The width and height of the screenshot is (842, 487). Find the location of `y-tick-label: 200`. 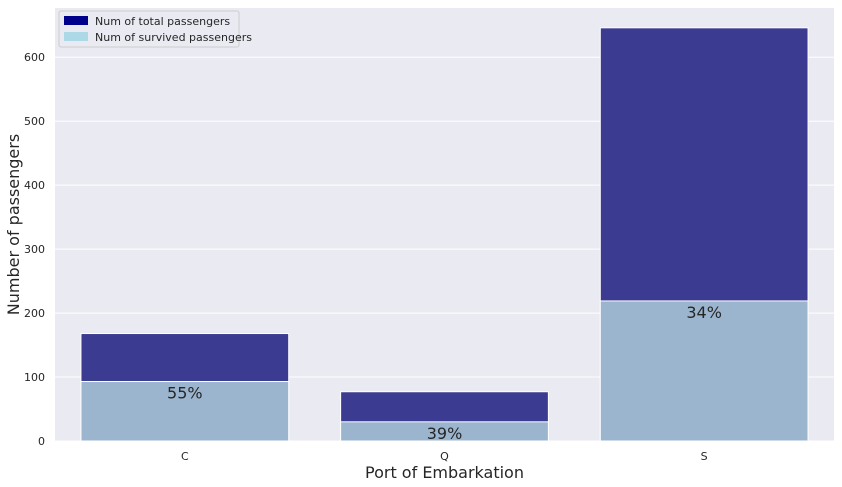

y-tick-label: 200 is located at coordinates (34, 313).